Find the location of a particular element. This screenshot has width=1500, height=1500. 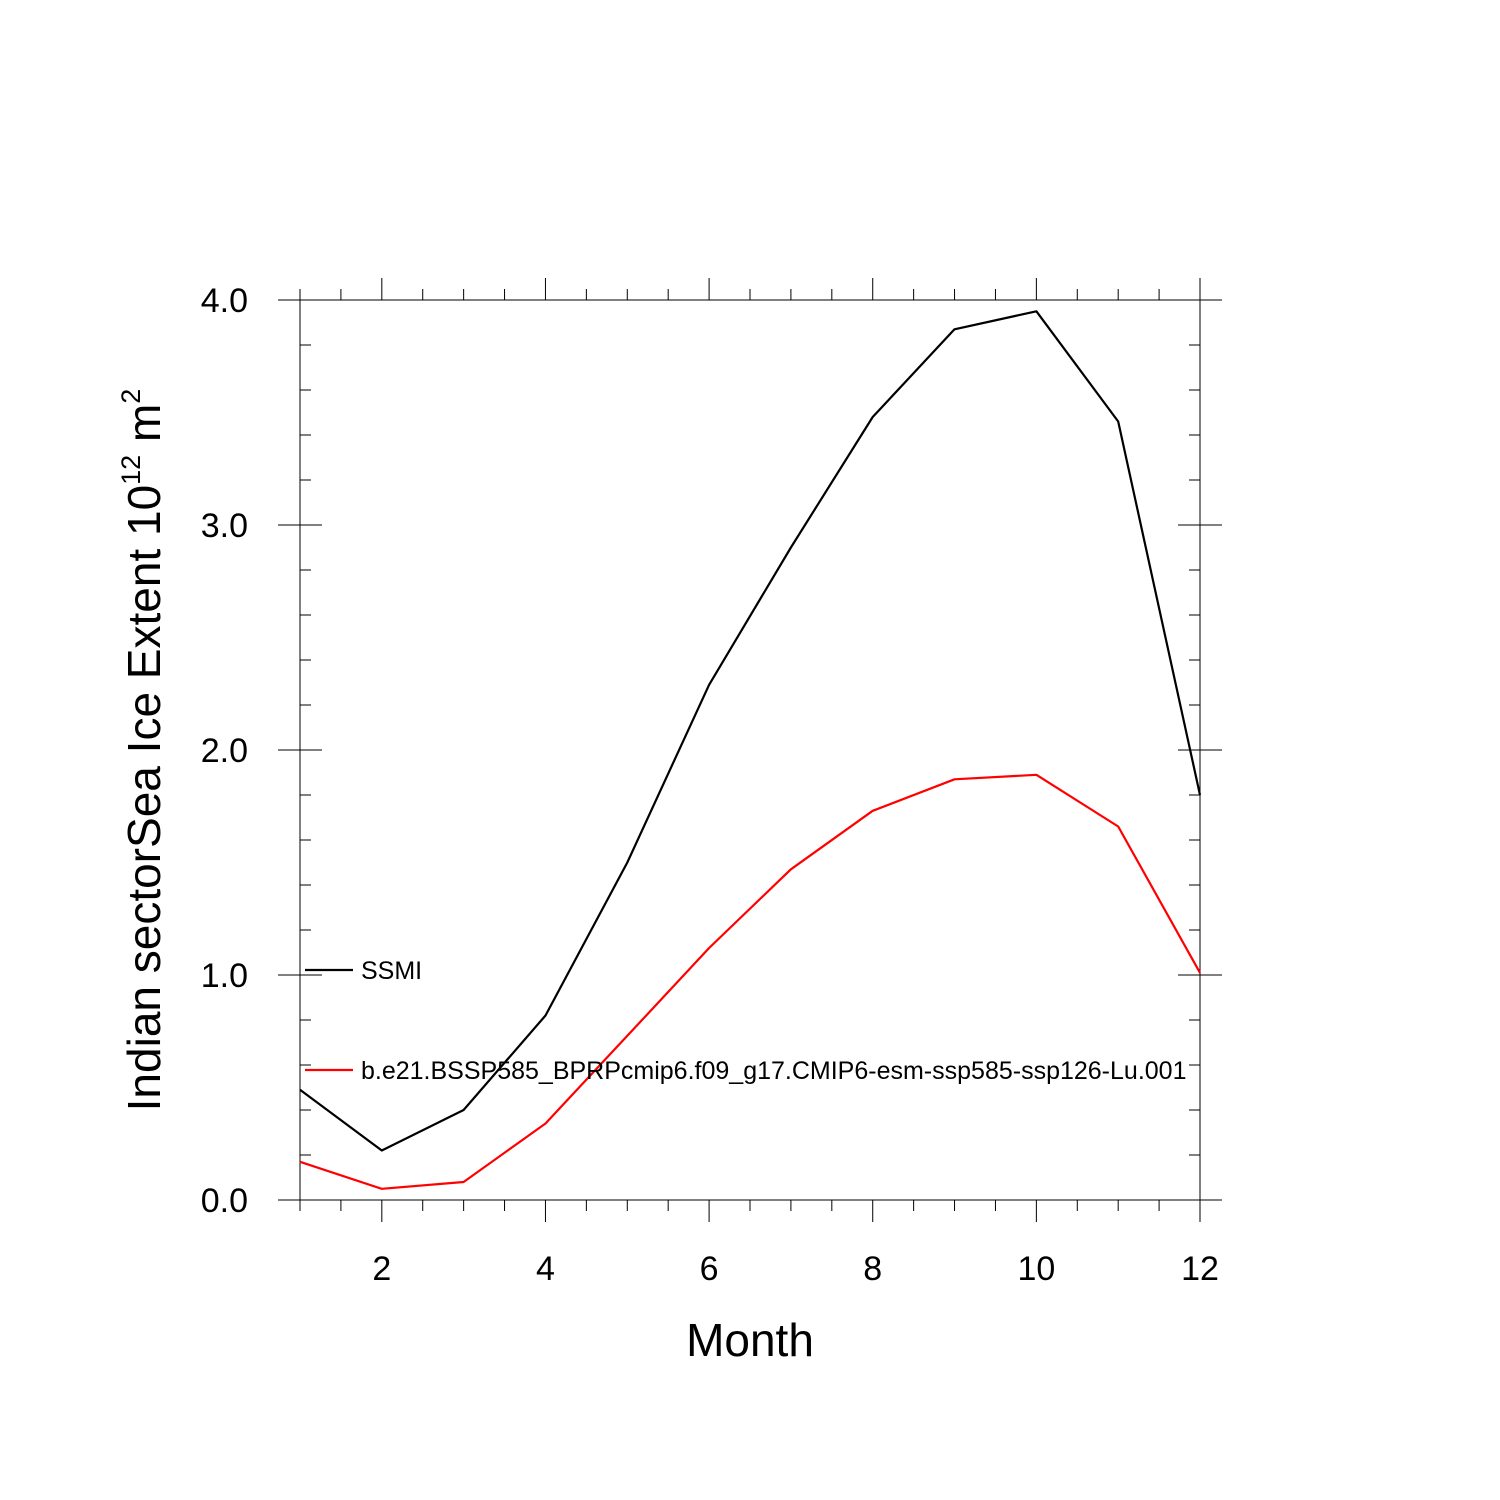

y-axis-title-unit: m is located at coordinates (144, 429).